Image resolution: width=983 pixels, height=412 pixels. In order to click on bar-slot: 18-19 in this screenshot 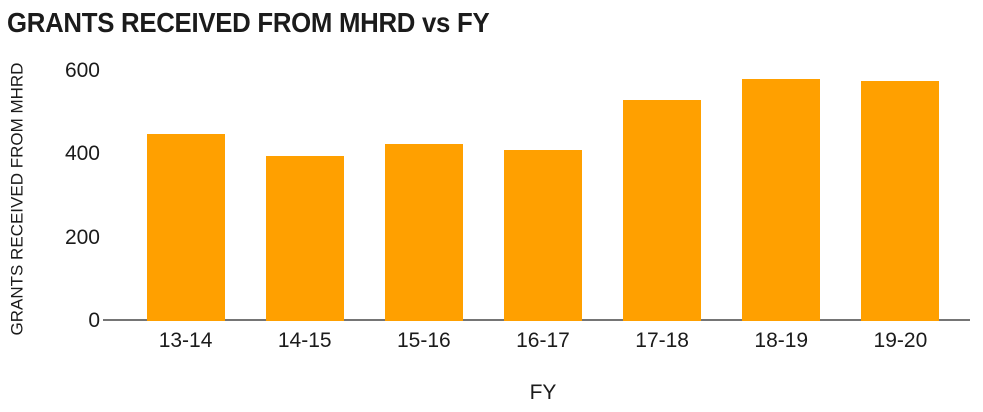, I will do `click(781, 211)`.